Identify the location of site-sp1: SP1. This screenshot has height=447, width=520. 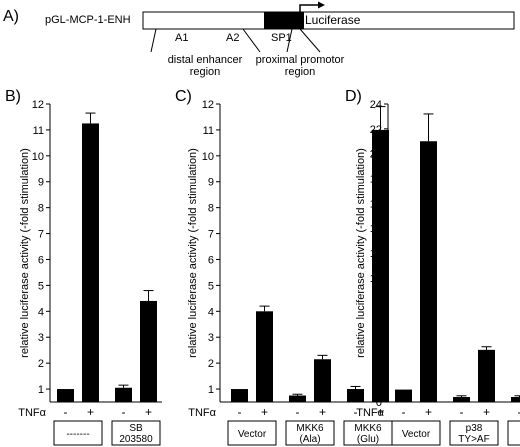
(281, 38).